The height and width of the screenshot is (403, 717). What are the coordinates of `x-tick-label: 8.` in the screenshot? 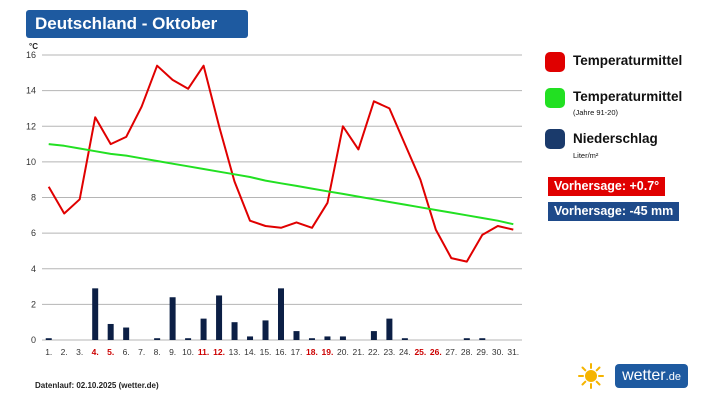 It's located at (157, 352).